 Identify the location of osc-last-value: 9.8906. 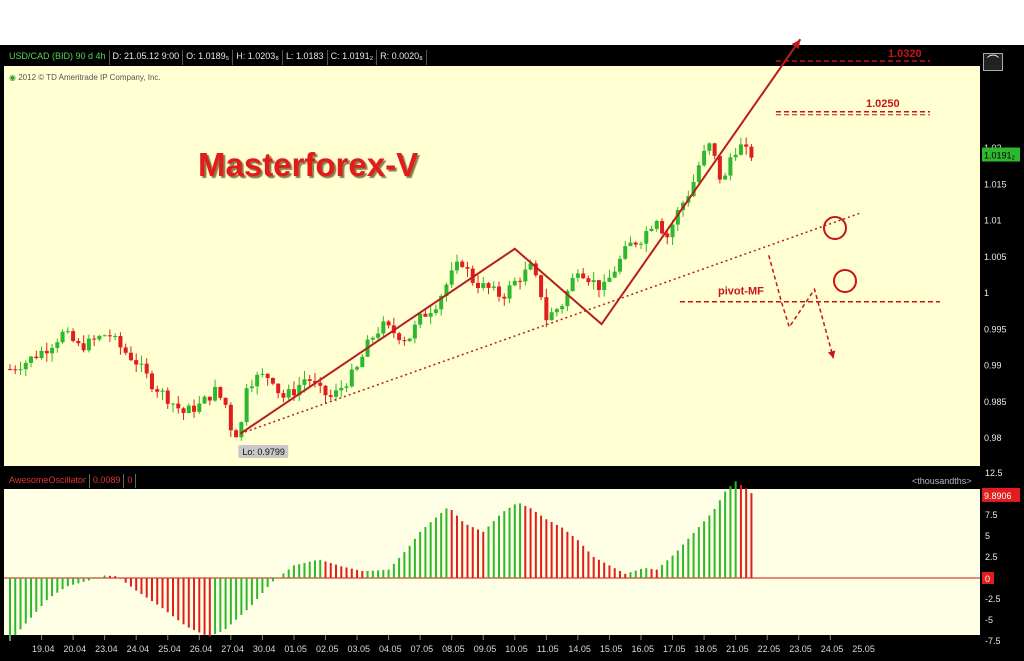
(998, 496).